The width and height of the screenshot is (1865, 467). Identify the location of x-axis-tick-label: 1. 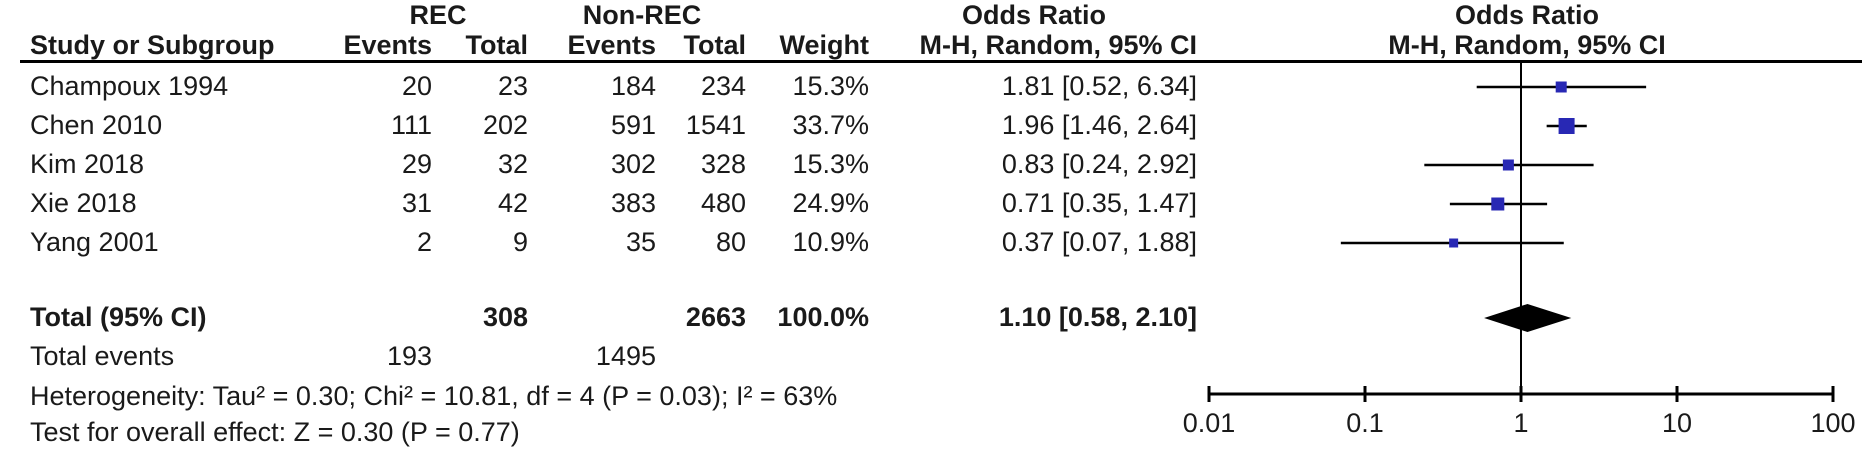
(1521, 423).